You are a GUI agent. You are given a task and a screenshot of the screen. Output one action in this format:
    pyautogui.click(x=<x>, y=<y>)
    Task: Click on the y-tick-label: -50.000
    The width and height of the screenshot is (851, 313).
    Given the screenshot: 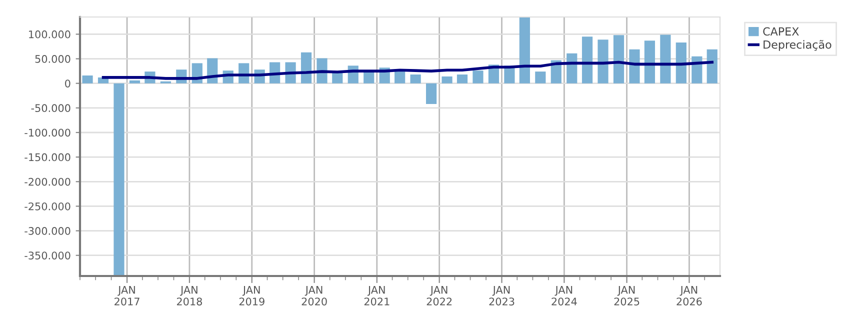 What is the action you would take?
    pyautogui.click(x=50, y=108)
    